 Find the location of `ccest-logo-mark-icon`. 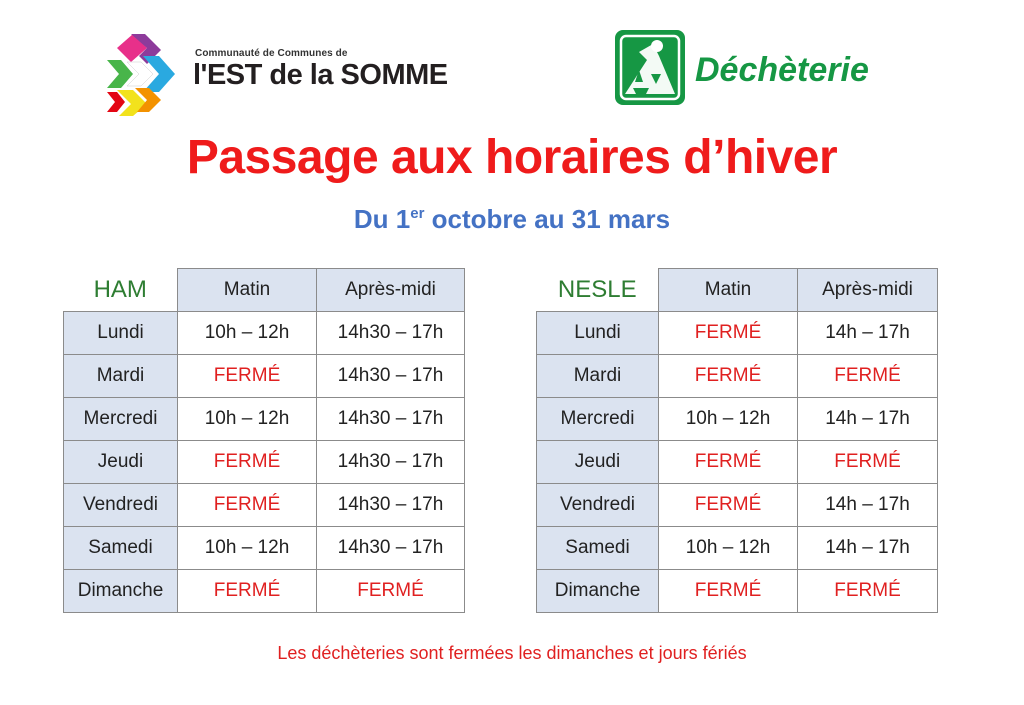

ccest-logo-mark-icon is located at coordinates (141, 75).